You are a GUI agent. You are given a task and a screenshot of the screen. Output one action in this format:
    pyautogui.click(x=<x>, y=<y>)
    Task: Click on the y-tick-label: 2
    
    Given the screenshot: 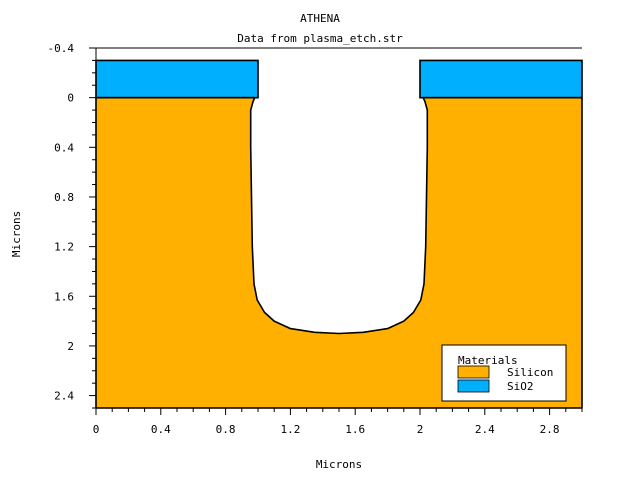 What is the action you would take?
    pyautogui.click(x=70, y=346)
    